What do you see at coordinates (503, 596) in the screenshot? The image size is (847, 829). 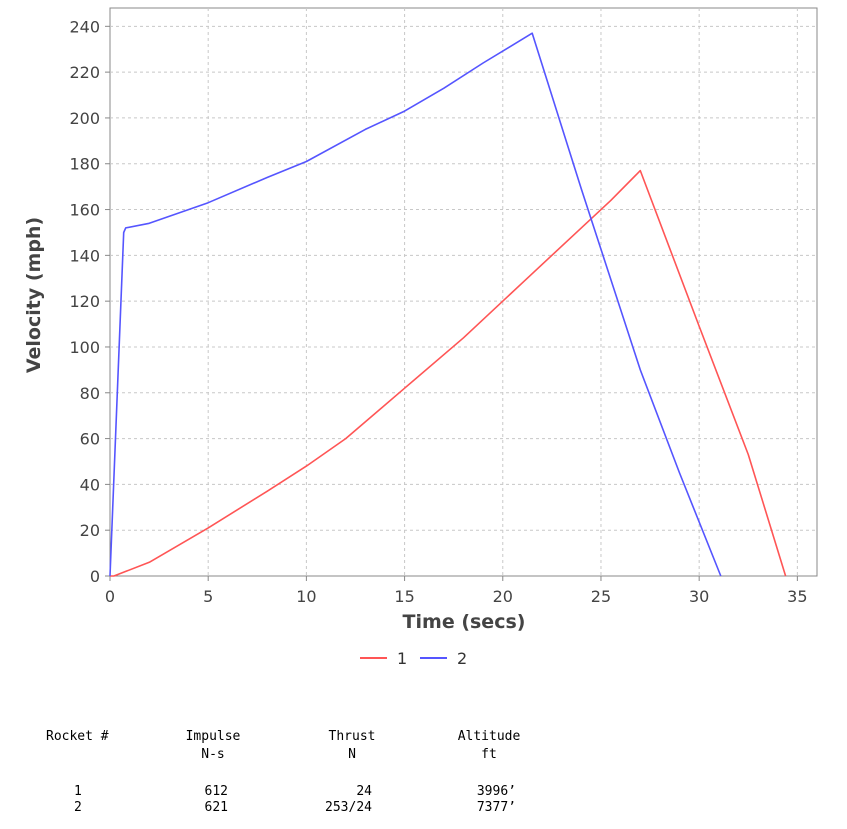 I see `x-tick-label: 20` at bounding box center [503, 596].